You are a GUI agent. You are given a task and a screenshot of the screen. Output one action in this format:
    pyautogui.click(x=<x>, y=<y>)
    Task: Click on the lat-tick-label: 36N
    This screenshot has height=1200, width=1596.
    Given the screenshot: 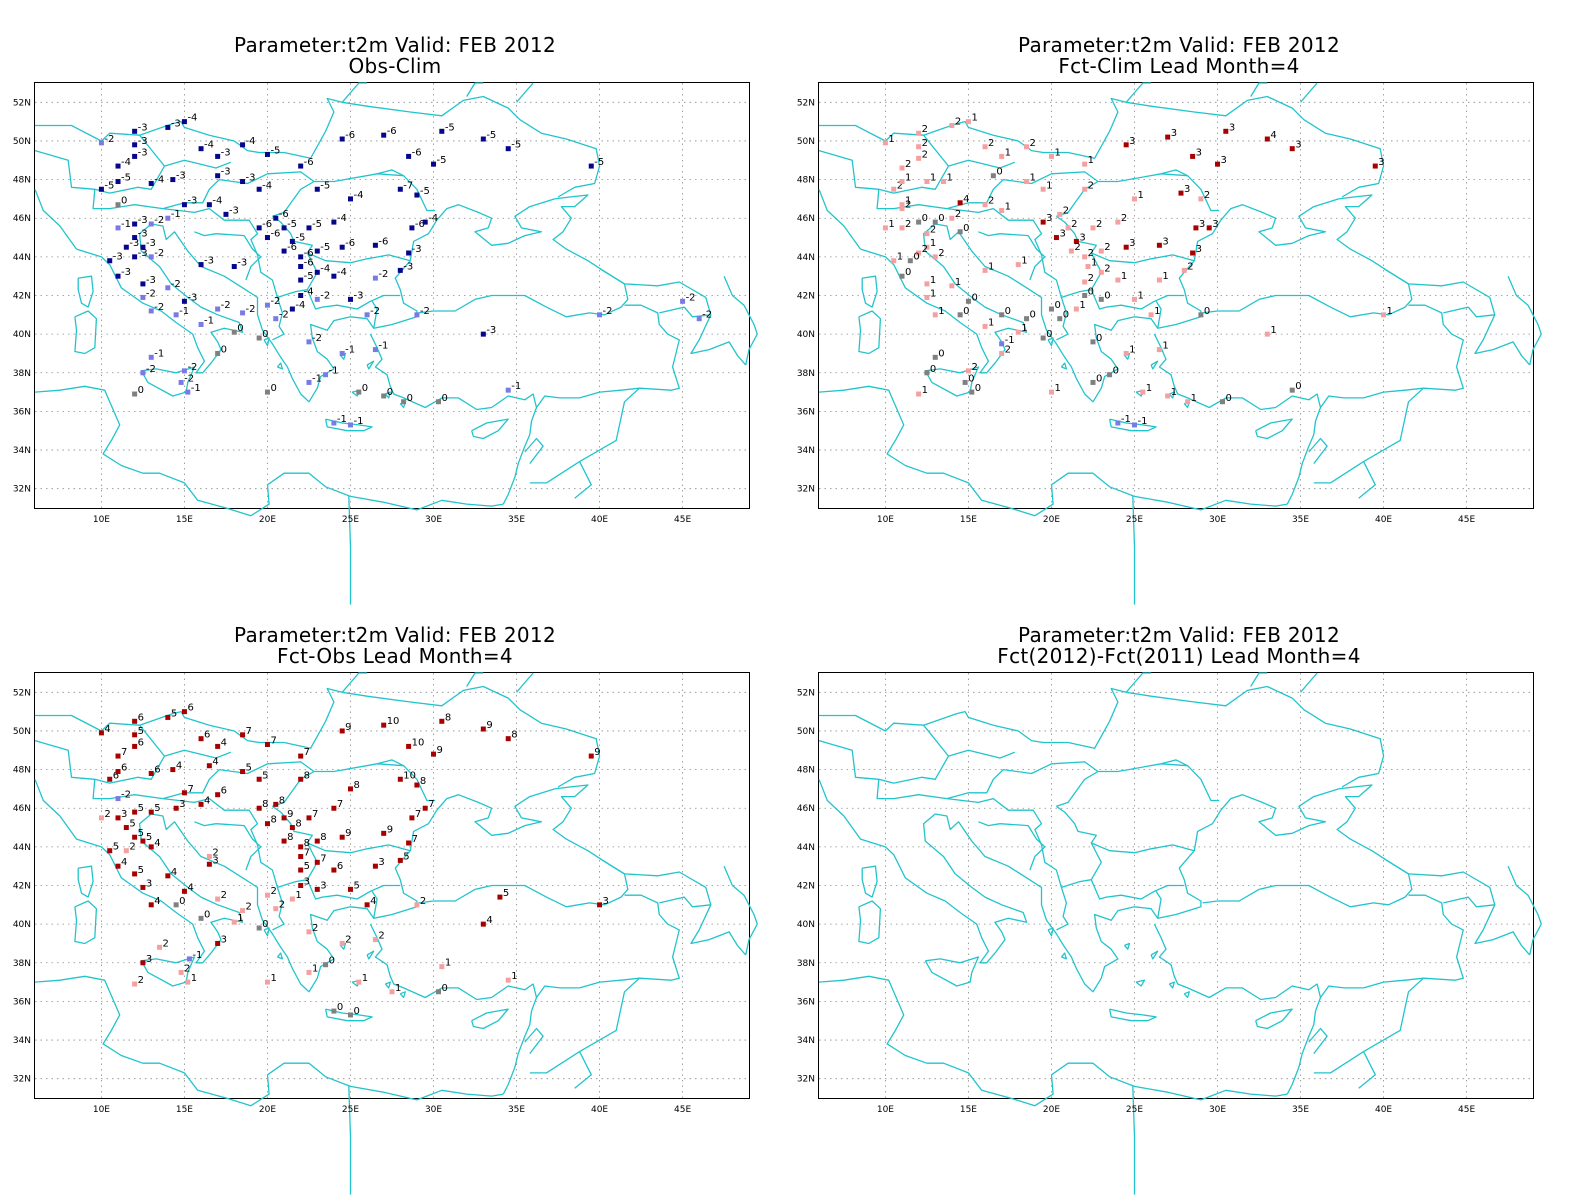 What is the action you would take?
    pyautogui.click(x=806, y=1002)
    